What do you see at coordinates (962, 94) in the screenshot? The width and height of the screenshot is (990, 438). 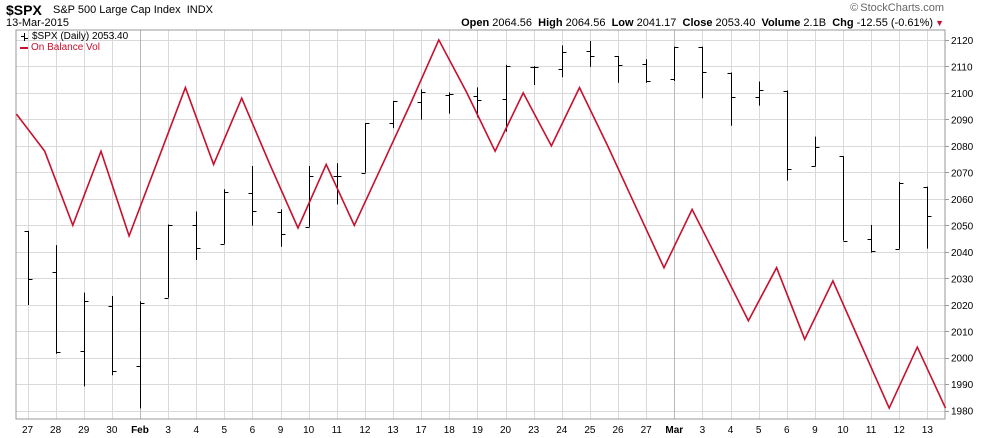 I see `y-tick-label: 2100` at bounding box center [962, 94].